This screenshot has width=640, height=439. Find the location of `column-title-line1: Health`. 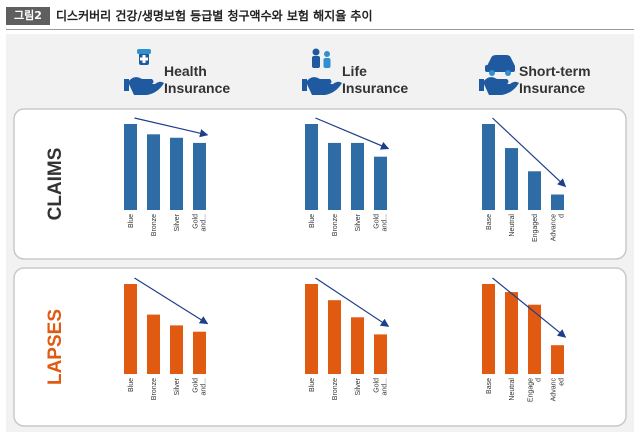

column-title-line1: Health is located at coordinates (185, 71).